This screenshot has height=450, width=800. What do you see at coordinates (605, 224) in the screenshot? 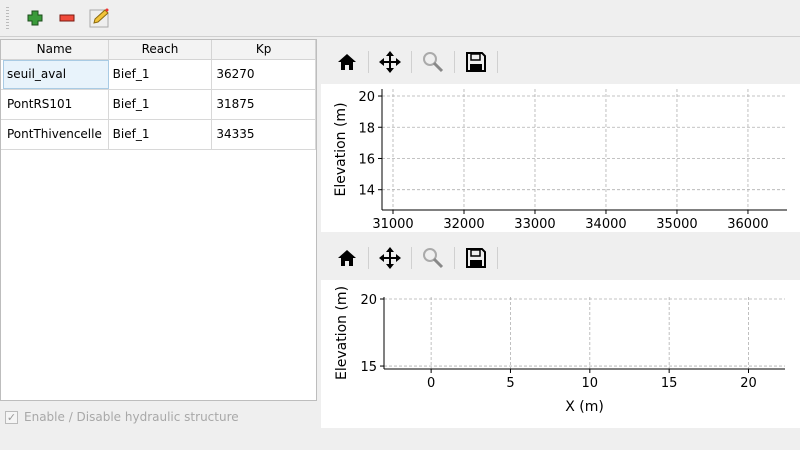
I see `x-tick-label: 34000` at bounding box center [605, 224].